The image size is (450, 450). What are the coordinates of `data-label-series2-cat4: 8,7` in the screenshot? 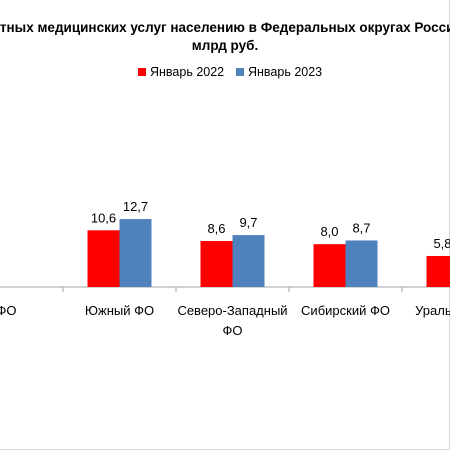 It's located at (361, 227).